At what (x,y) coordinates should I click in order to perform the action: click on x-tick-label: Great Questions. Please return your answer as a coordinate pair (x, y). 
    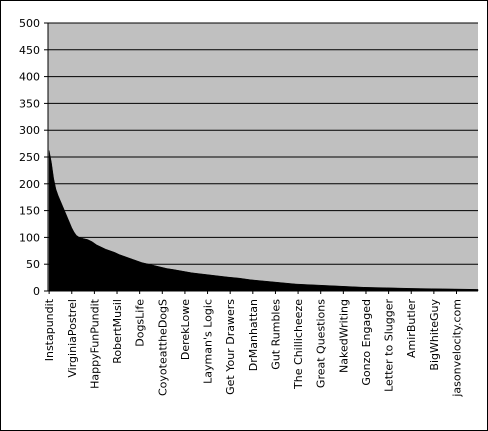
    Looking at the image, I should click on (321, 343).